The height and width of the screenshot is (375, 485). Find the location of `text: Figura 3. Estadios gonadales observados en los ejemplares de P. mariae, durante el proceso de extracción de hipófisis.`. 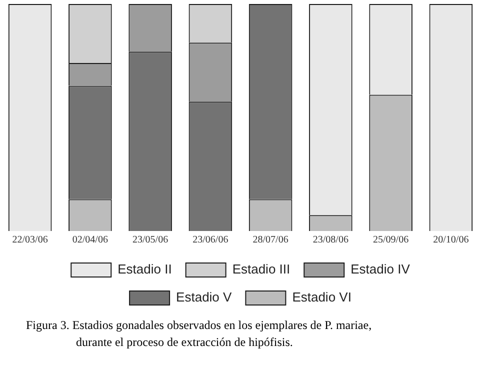

text: Figura 3. Estadios gonadales observados en los ejemplares de P. mariae, durante el proceso de extracción de hipófisis. is located at coordinates (199, 334).